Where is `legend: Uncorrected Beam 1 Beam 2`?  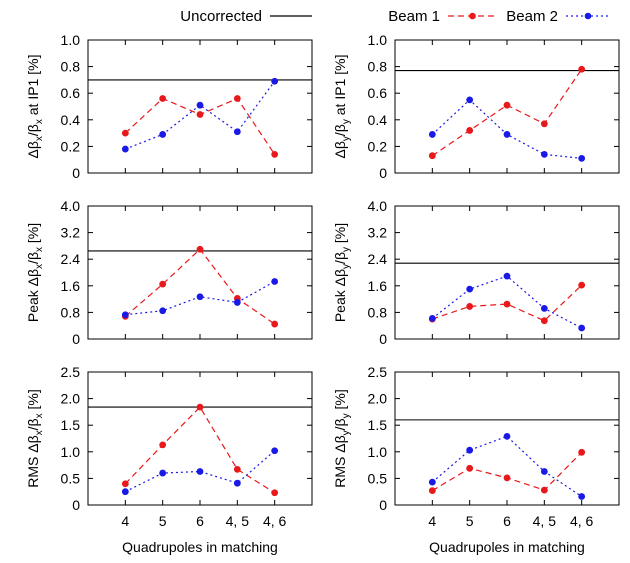 legend: Uncorrected Beam 1 Beam 2 is located at coordinates (395, 16).